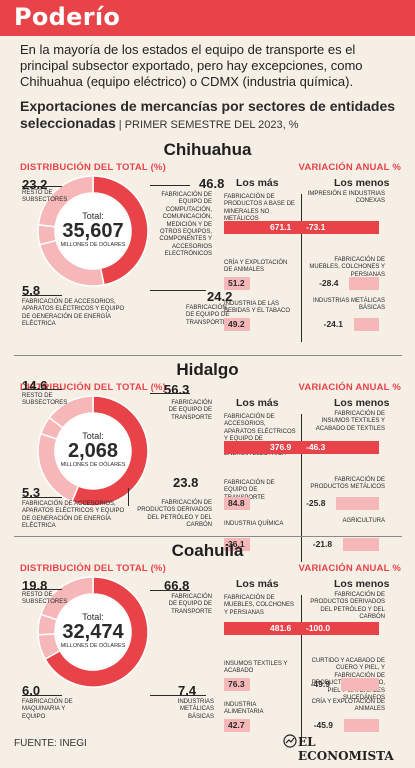  What do you see at coordinates (323, 725) in the screenshot?
I see `menos-value: -45.9` at bounding box center [323, 725].